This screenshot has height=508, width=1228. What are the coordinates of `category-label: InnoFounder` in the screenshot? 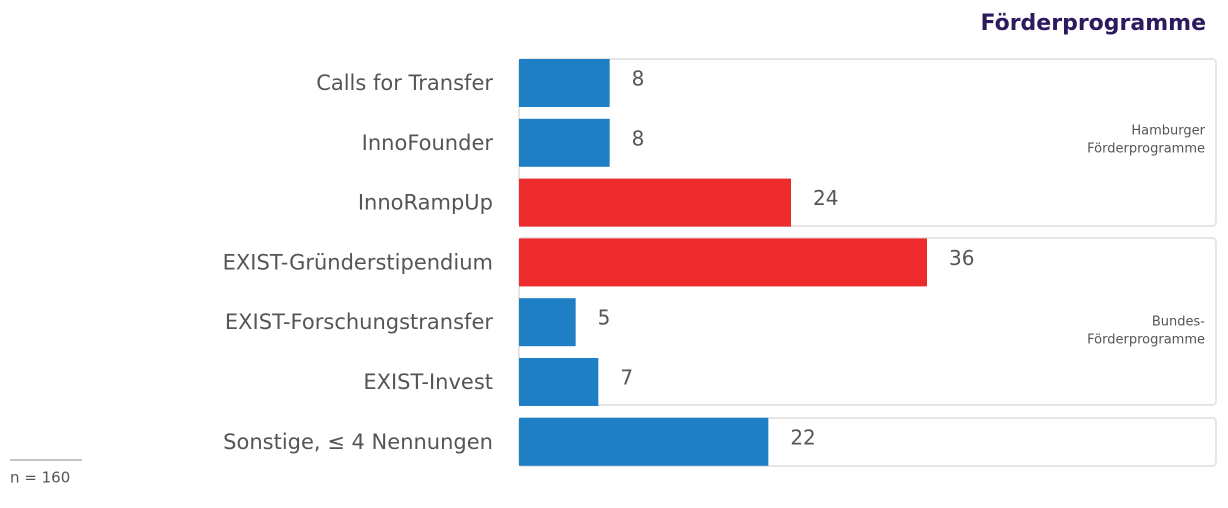 It's located at (428, 143).